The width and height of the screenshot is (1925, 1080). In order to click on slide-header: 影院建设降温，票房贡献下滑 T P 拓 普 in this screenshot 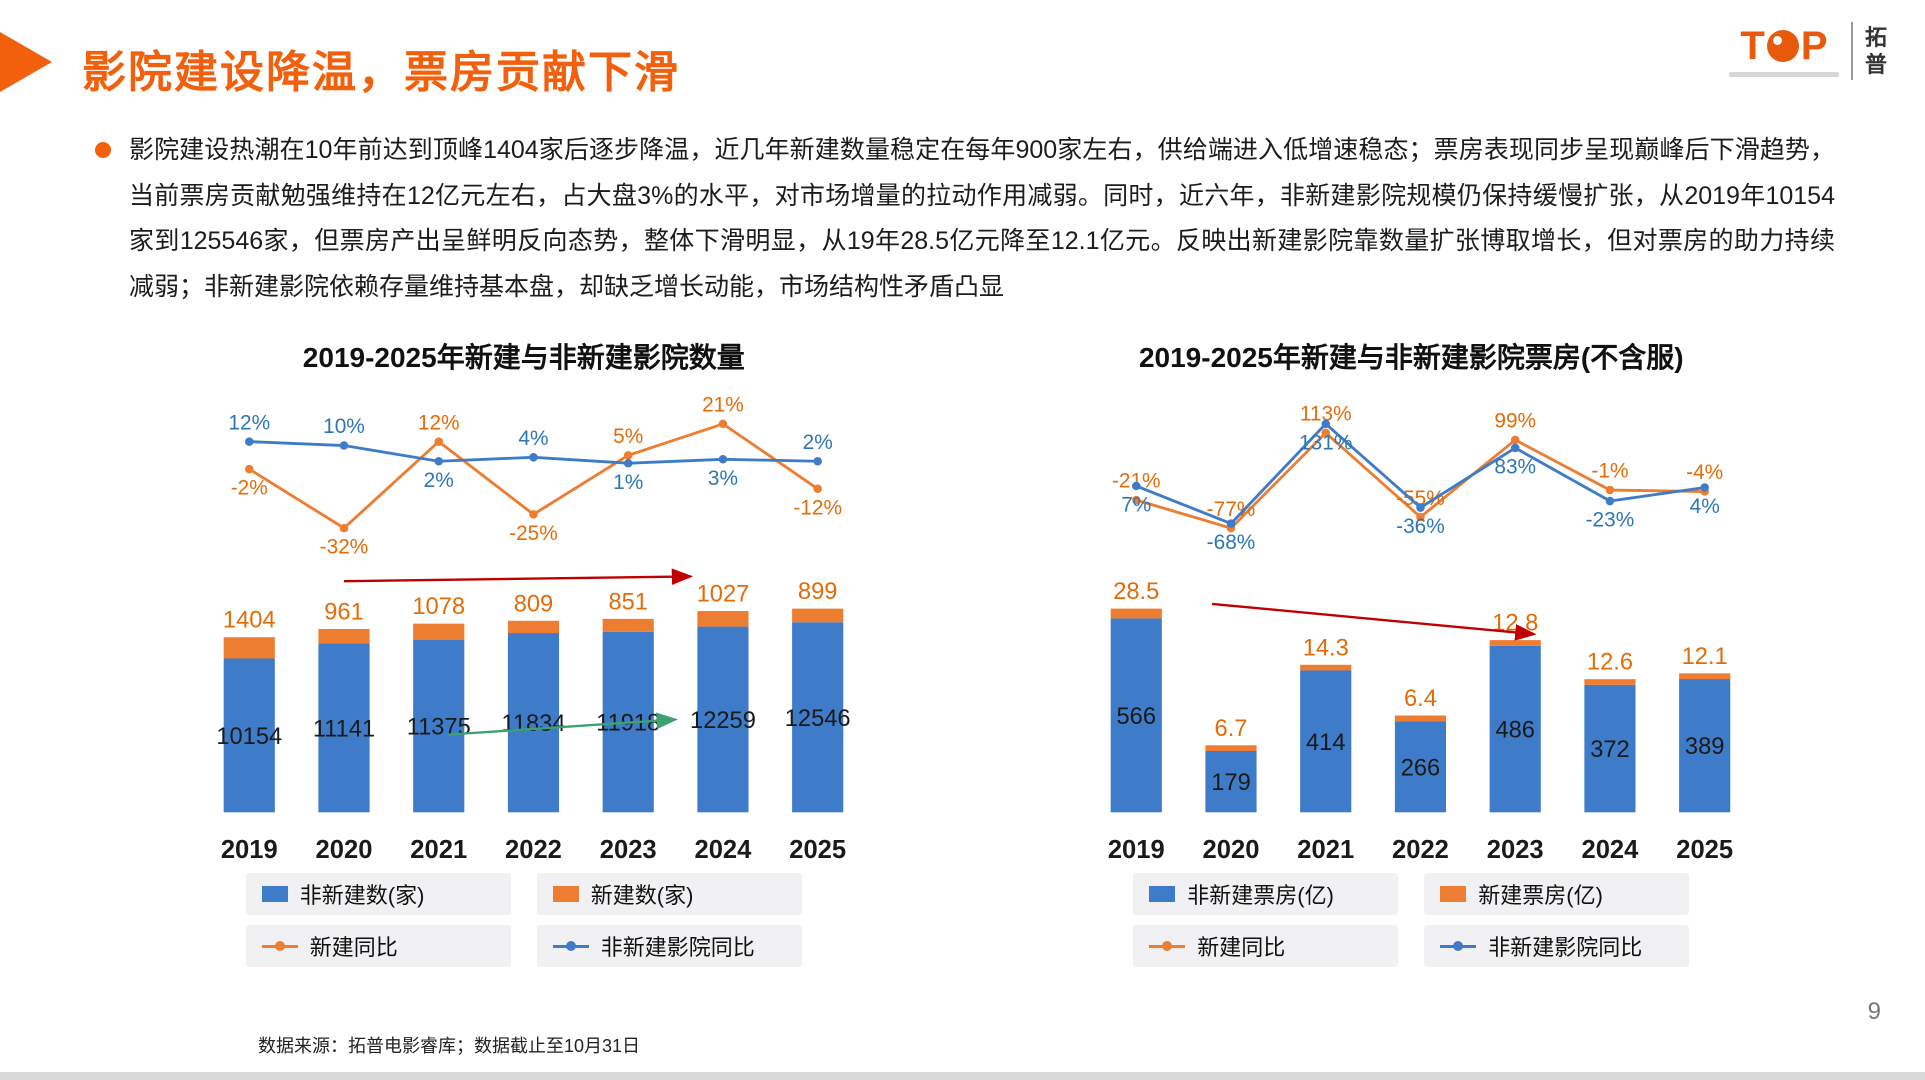, I will do `click(962, 55)`.